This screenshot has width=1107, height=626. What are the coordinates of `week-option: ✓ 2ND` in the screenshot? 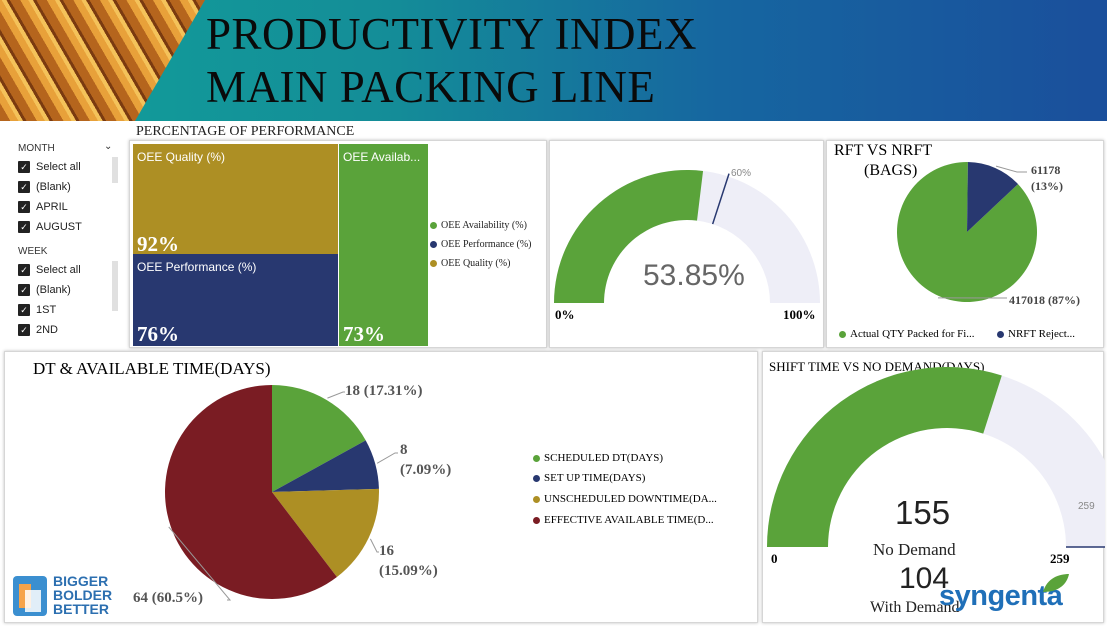 It's located at (38, 330).